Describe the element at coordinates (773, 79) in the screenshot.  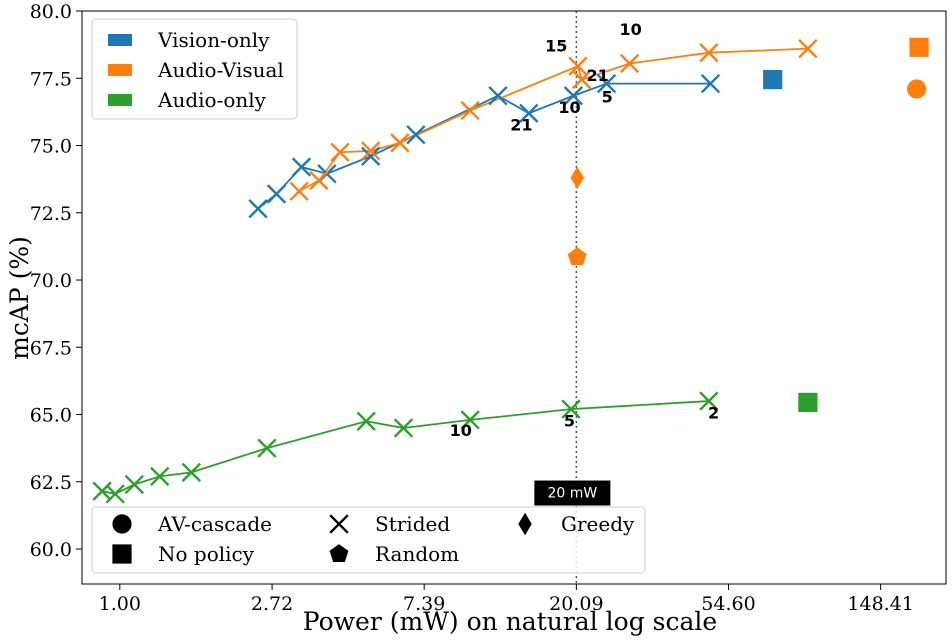
I see `extra-point-vision-square` at that location.